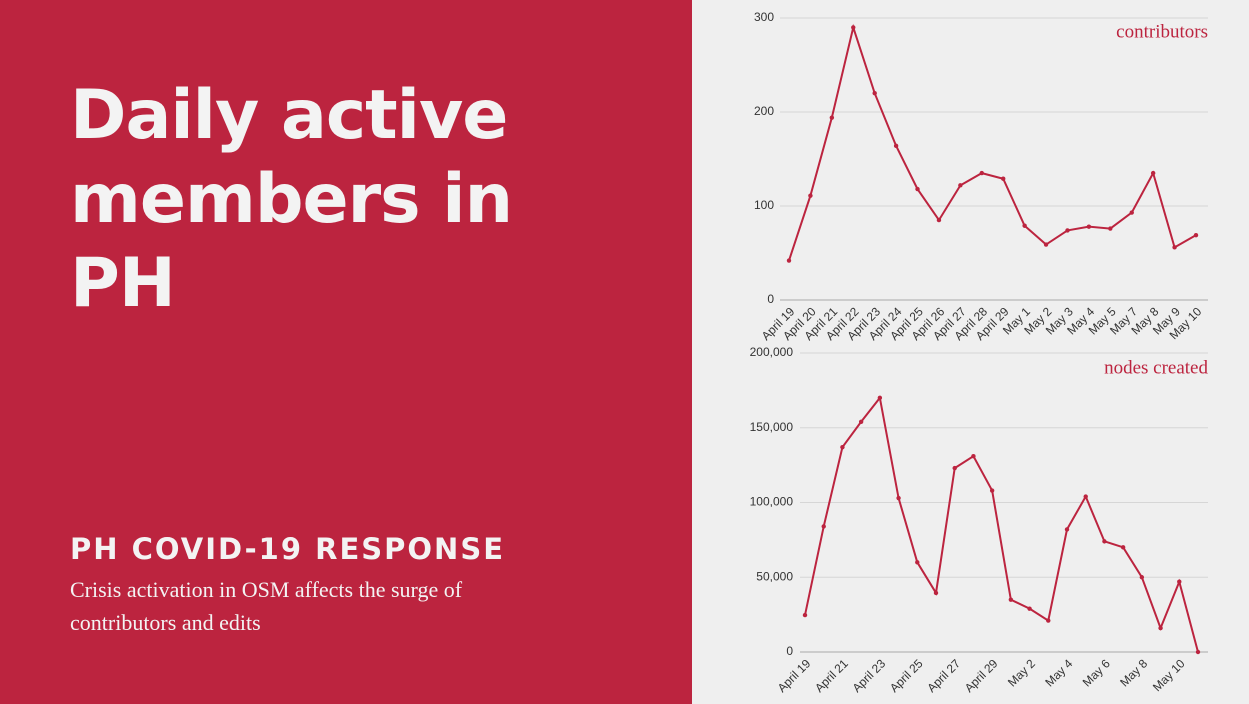 The image size is (1249, 704). Describe the element at coordinates (906, 675) in the screenshot. I see `x-tick-label: April 25` at that location.